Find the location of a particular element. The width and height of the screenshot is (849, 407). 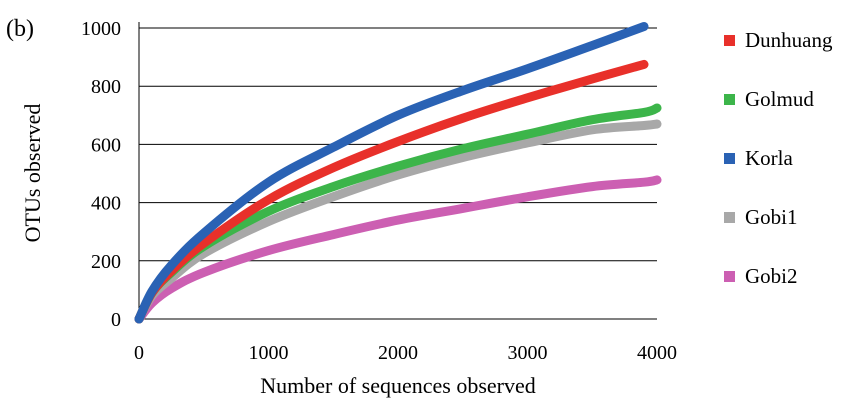

y-tick-label-3: 600 is located at coordinates (106, 145).